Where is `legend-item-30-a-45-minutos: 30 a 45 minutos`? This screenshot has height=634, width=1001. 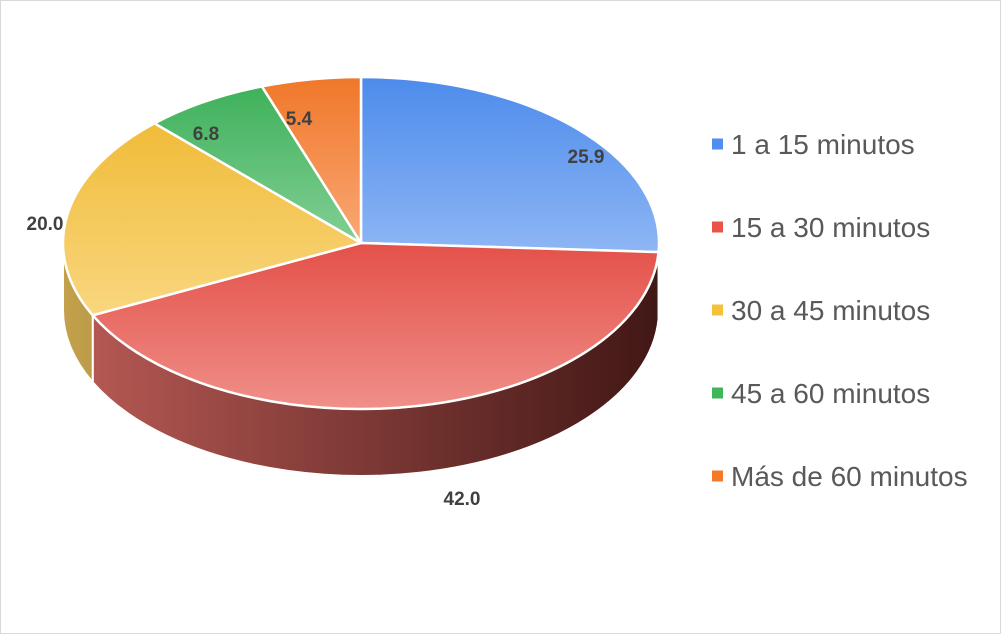
legend-item-30-a-45-minutos: 30 a 45 minutos is located at coordinates (821, 310).